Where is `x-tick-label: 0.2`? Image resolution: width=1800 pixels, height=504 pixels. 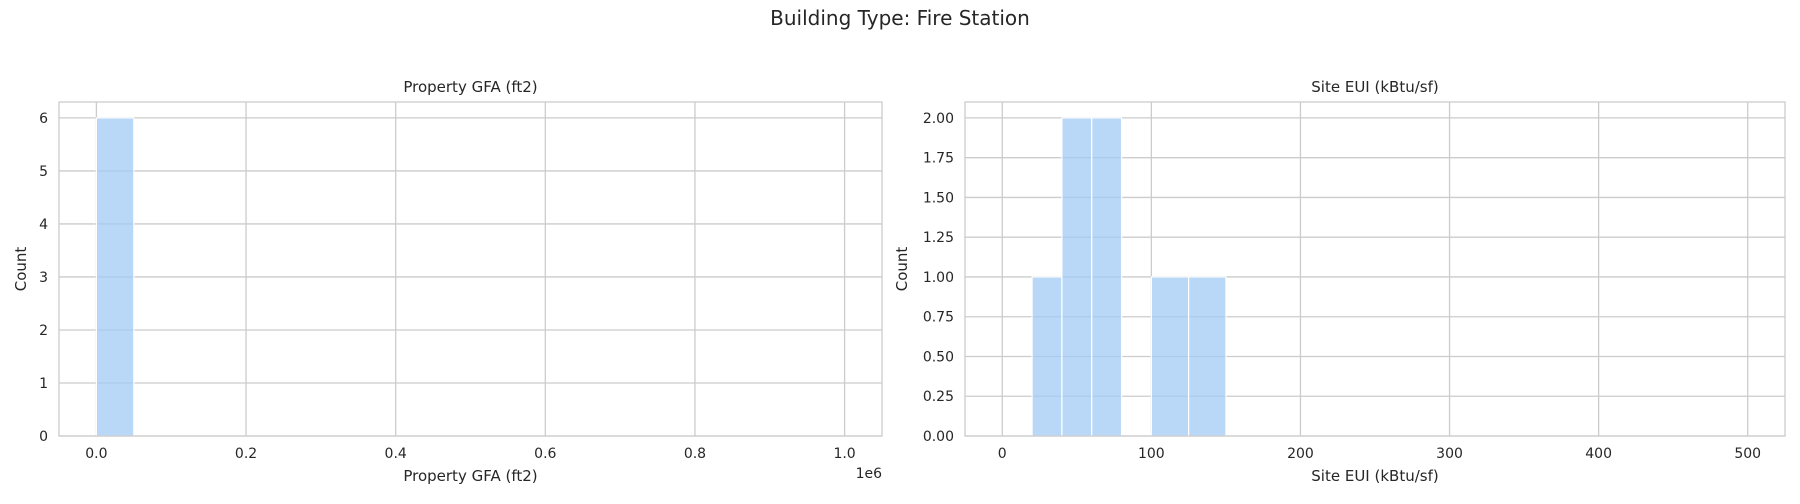
x-tick-label: 0.2 is located at coordinates (246, 454).